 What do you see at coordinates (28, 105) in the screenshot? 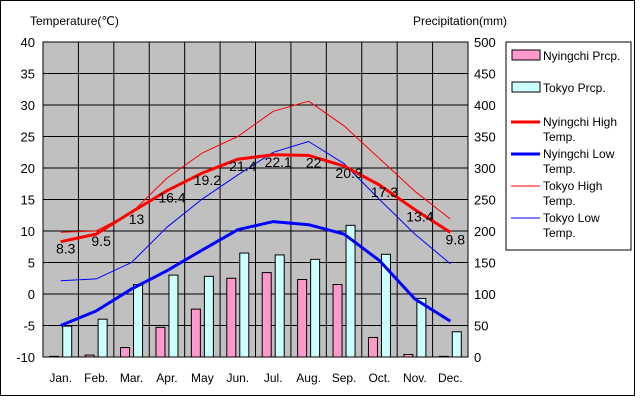
I see `tick-label-temperature: 30` at bounding box center [28, 105].